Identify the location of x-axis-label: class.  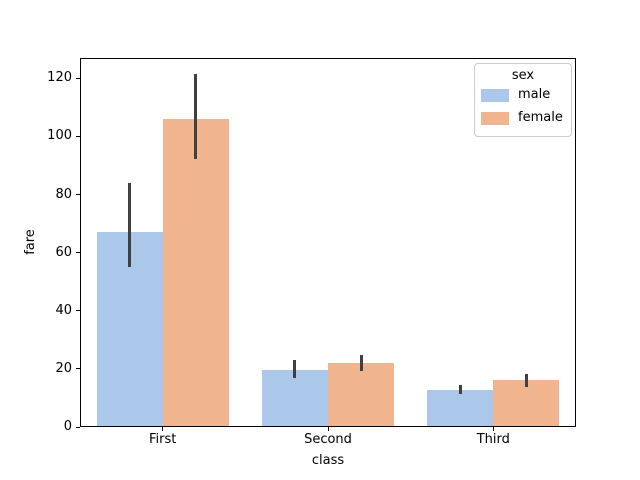
(328, 460).